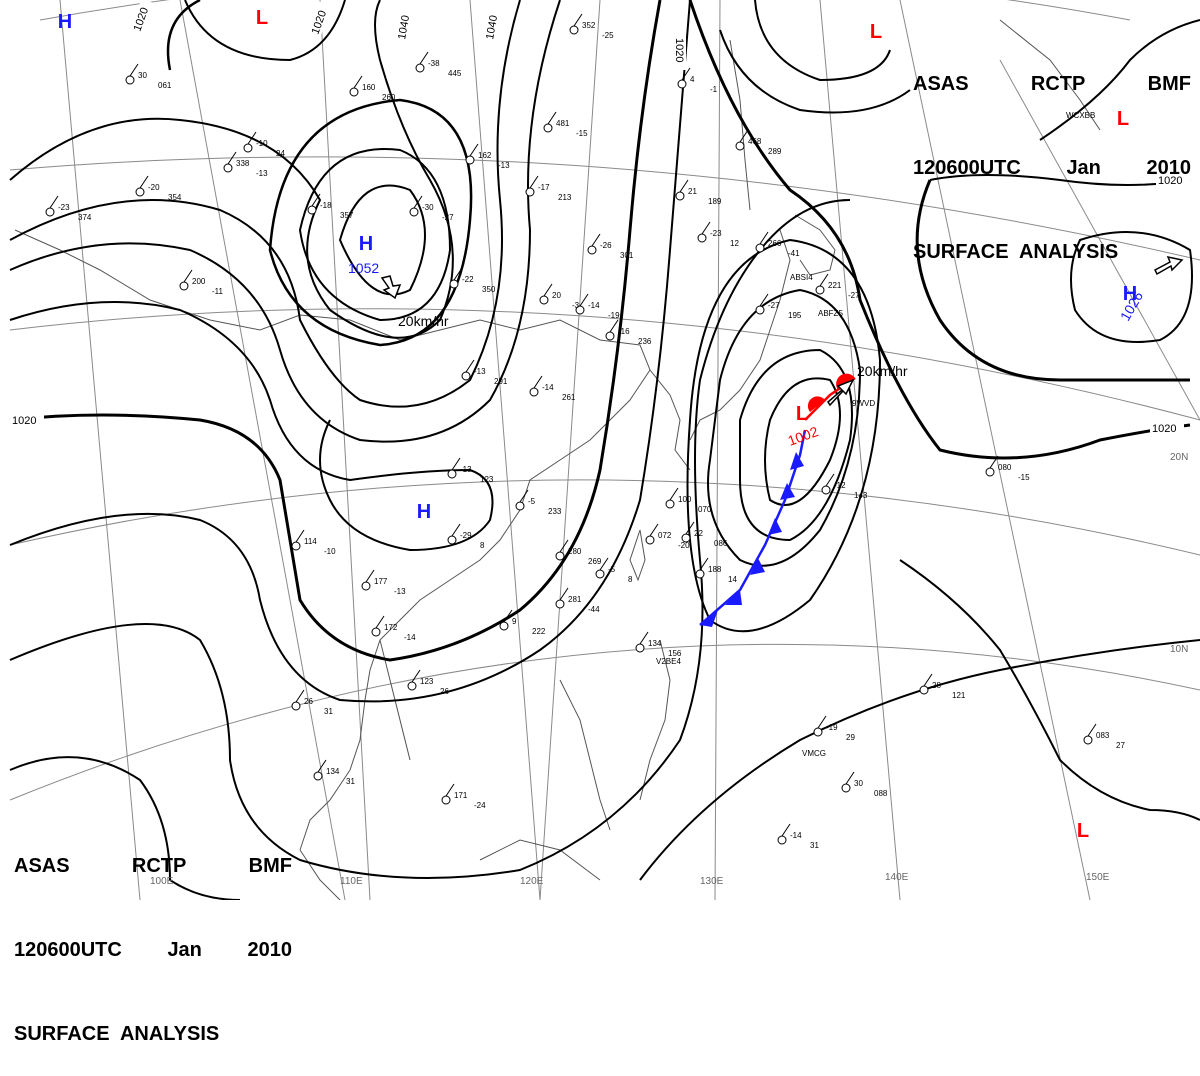  I want to click on isobar-label-group: 1020, so click(27, 420).